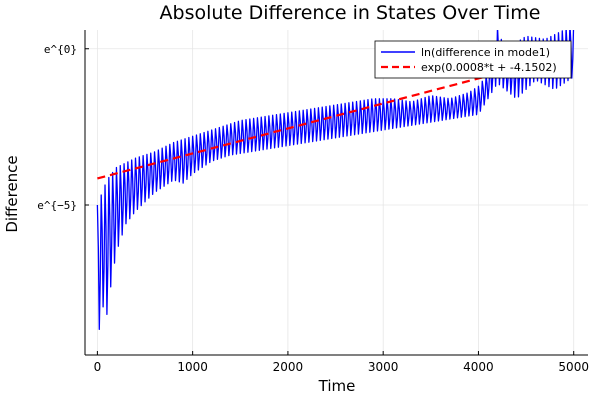 This screenshot has height=400, width=600. What do you see at coordinates (485, 52) in the screenshot?
I see `legend-label: ln(difference in mode1)` at bounding box center [485, 52].